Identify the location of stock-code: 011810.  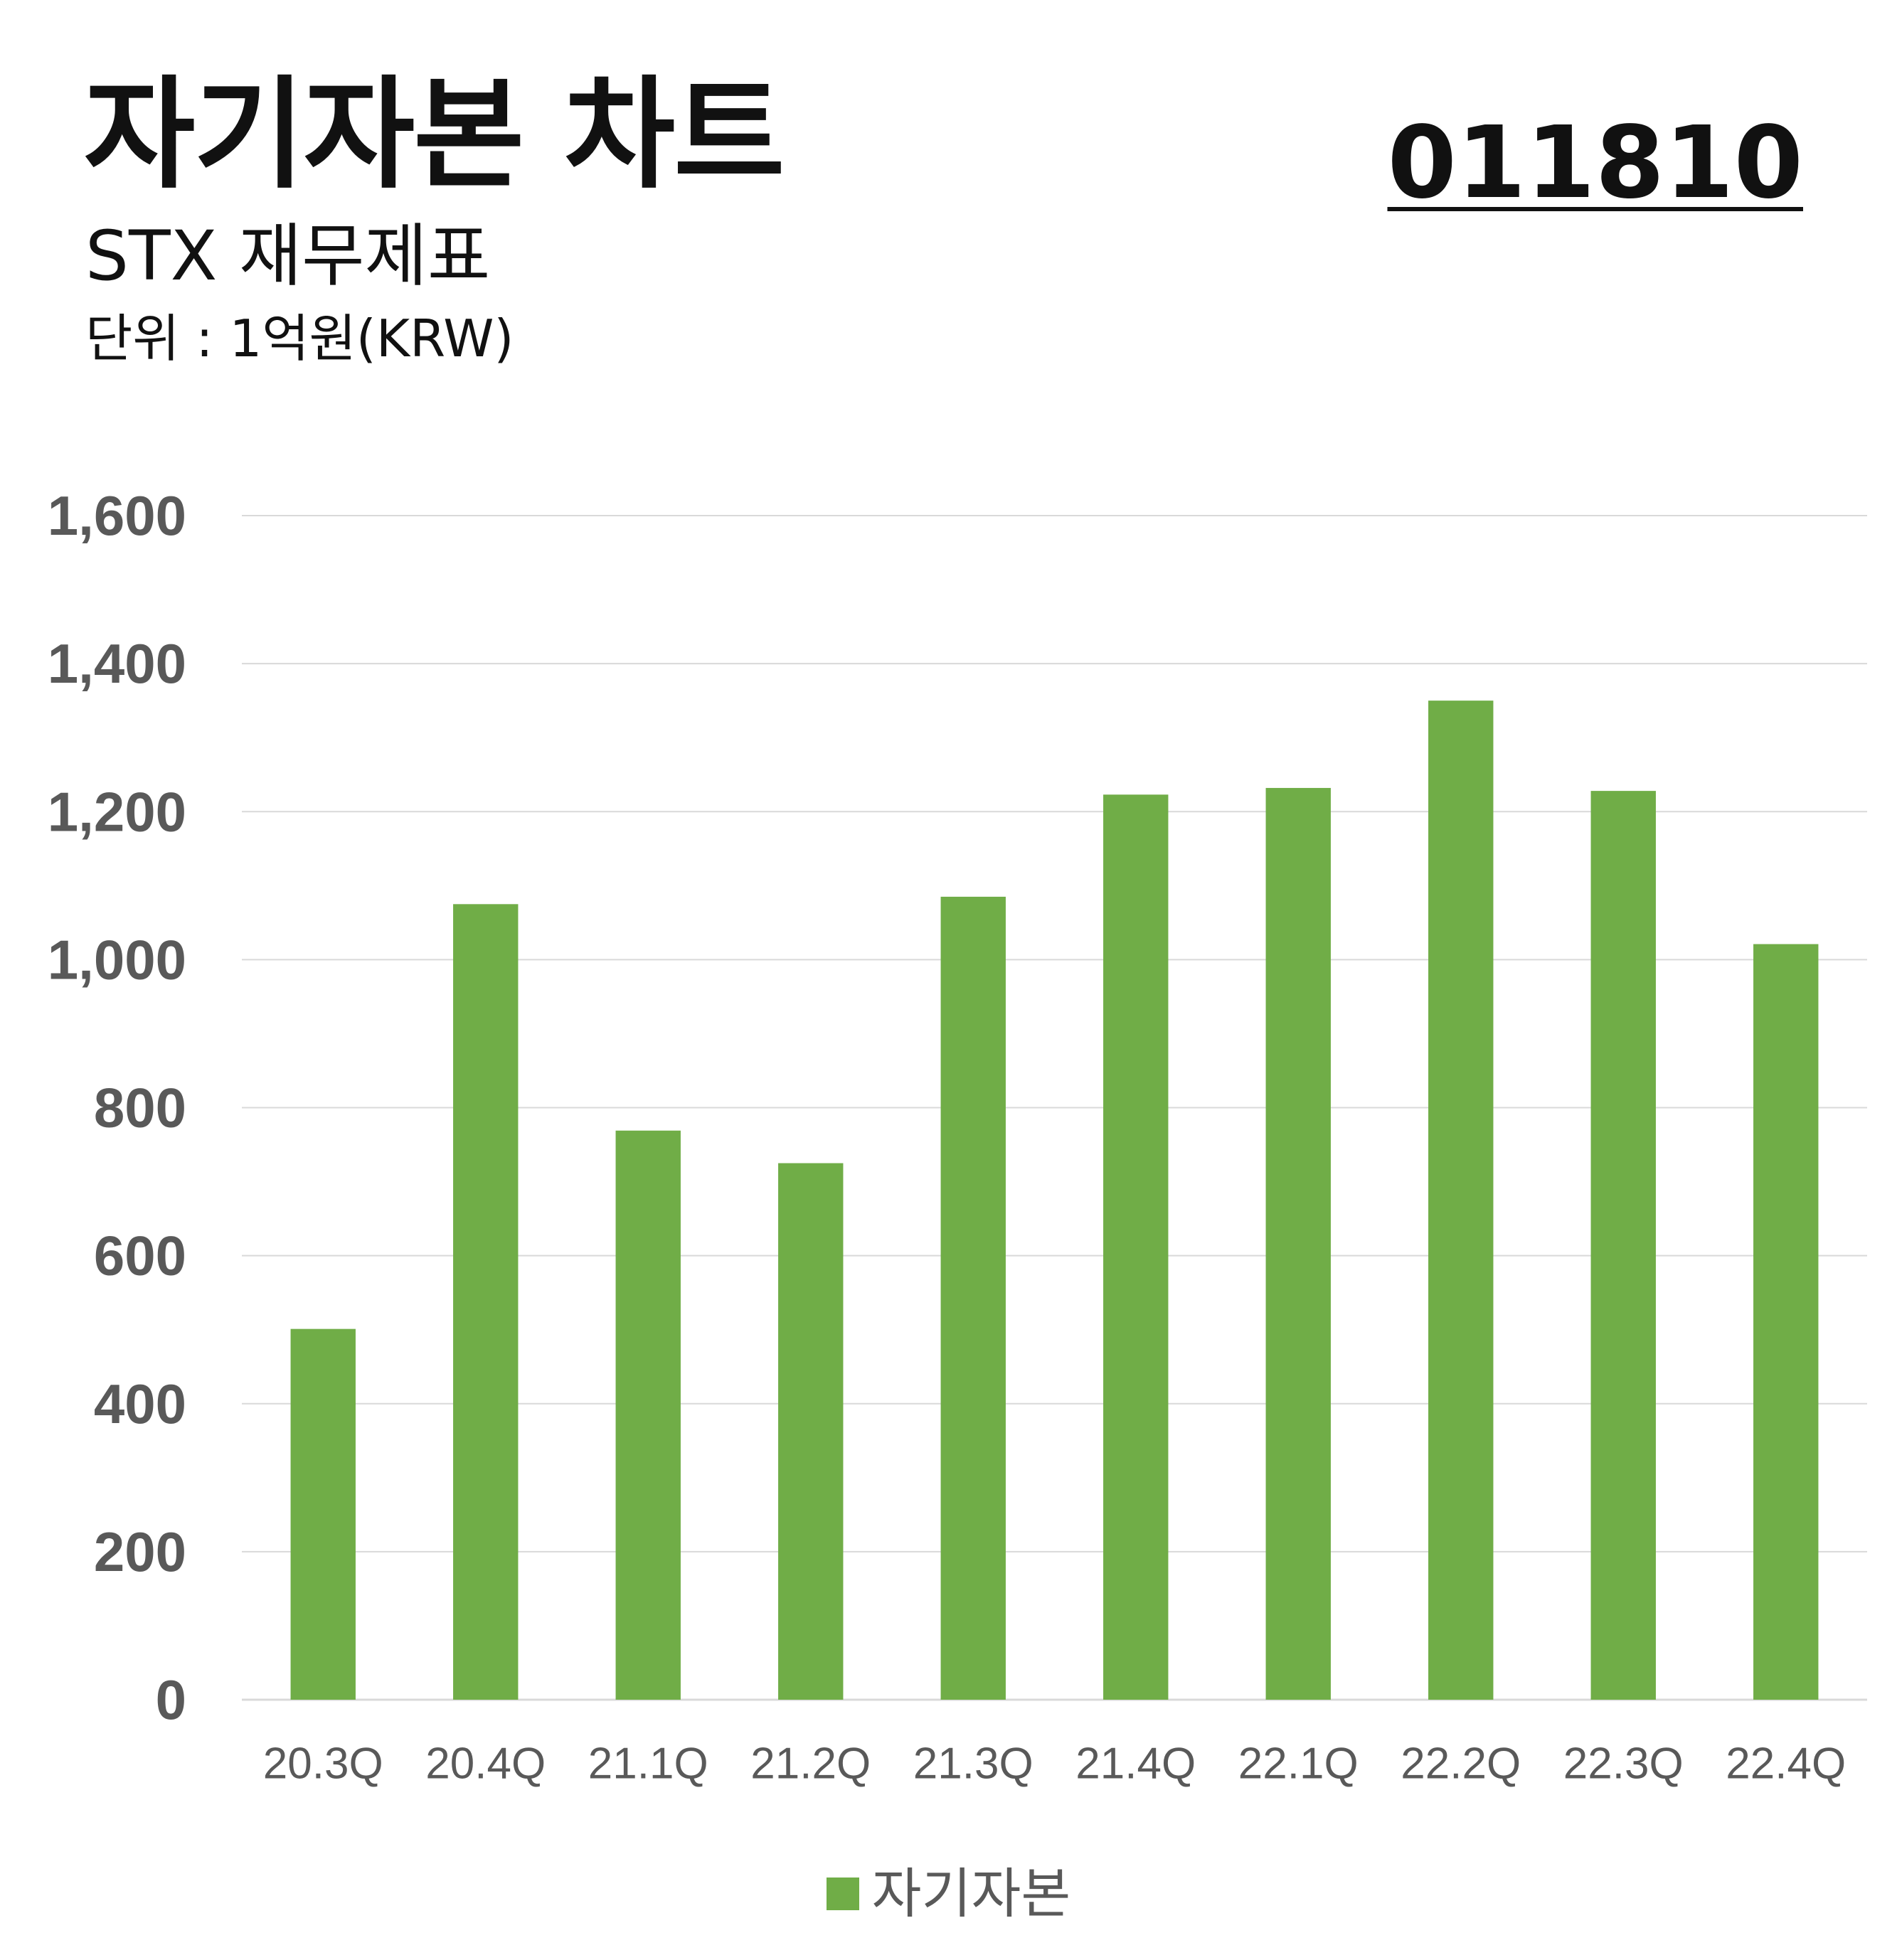
(1595, 163).